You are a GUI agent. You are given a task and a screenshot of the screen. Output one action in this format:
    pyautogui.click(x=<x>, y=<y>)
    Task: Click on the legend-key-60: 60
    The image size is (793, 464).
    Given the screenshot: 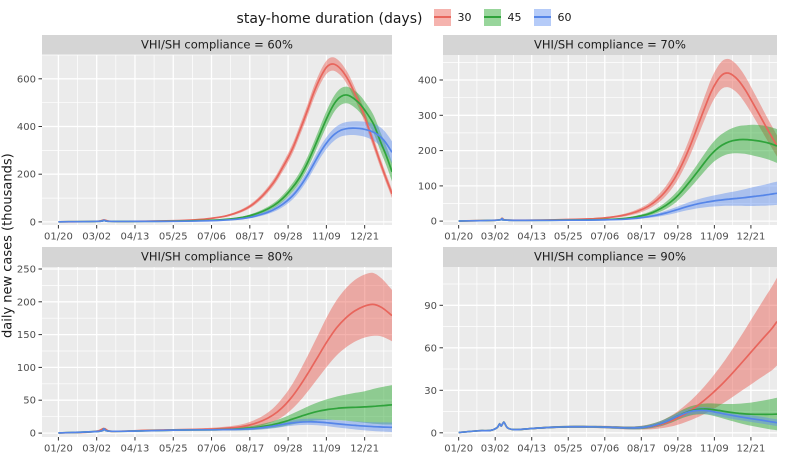 What is the action you would take?
    pyautogui.click(x=553, y=17)
    